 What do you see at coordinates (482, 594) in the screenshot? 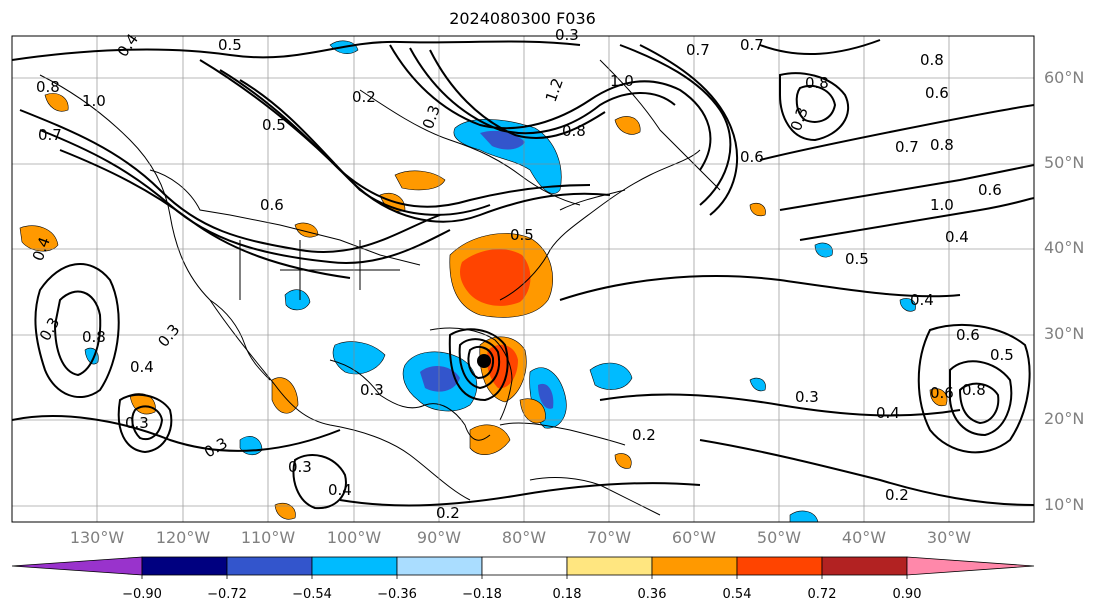
I see `colorbar-tick-label: −0.18` at bounding box center [482, 594].